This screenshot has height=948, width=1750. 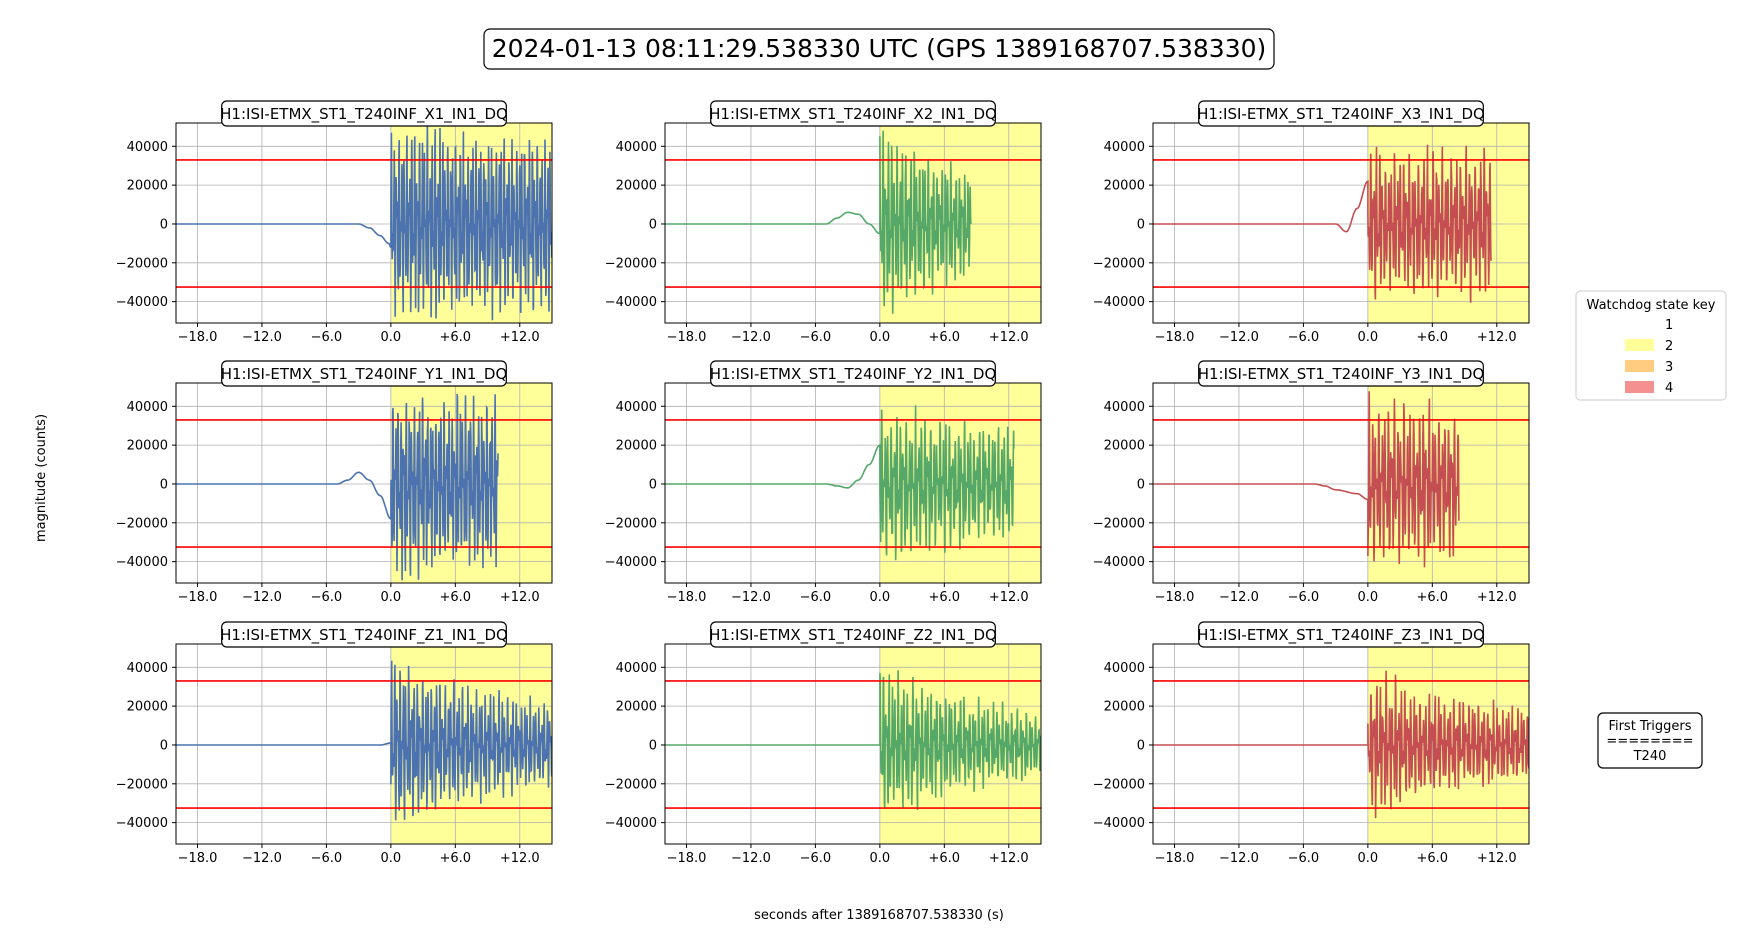 I want to click on panel-title: H1:ISI-ETMX_ST1_T240INF_X2_IN1_DQ, so click(x=853, y=114).